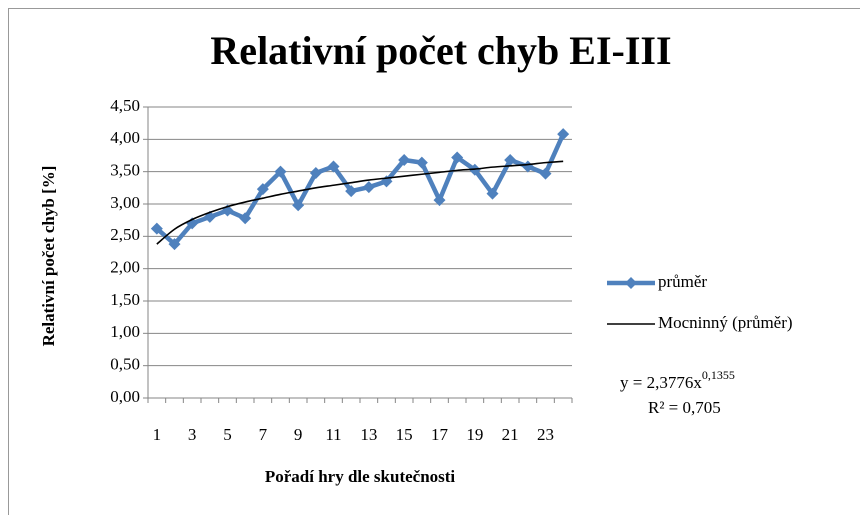 The height and width of the screenshot is (515, 860). What do you see at coordinates (661, 382) in the screenshot?
I see `equation: y = 2,3776x` at bounding box center [661, 382].